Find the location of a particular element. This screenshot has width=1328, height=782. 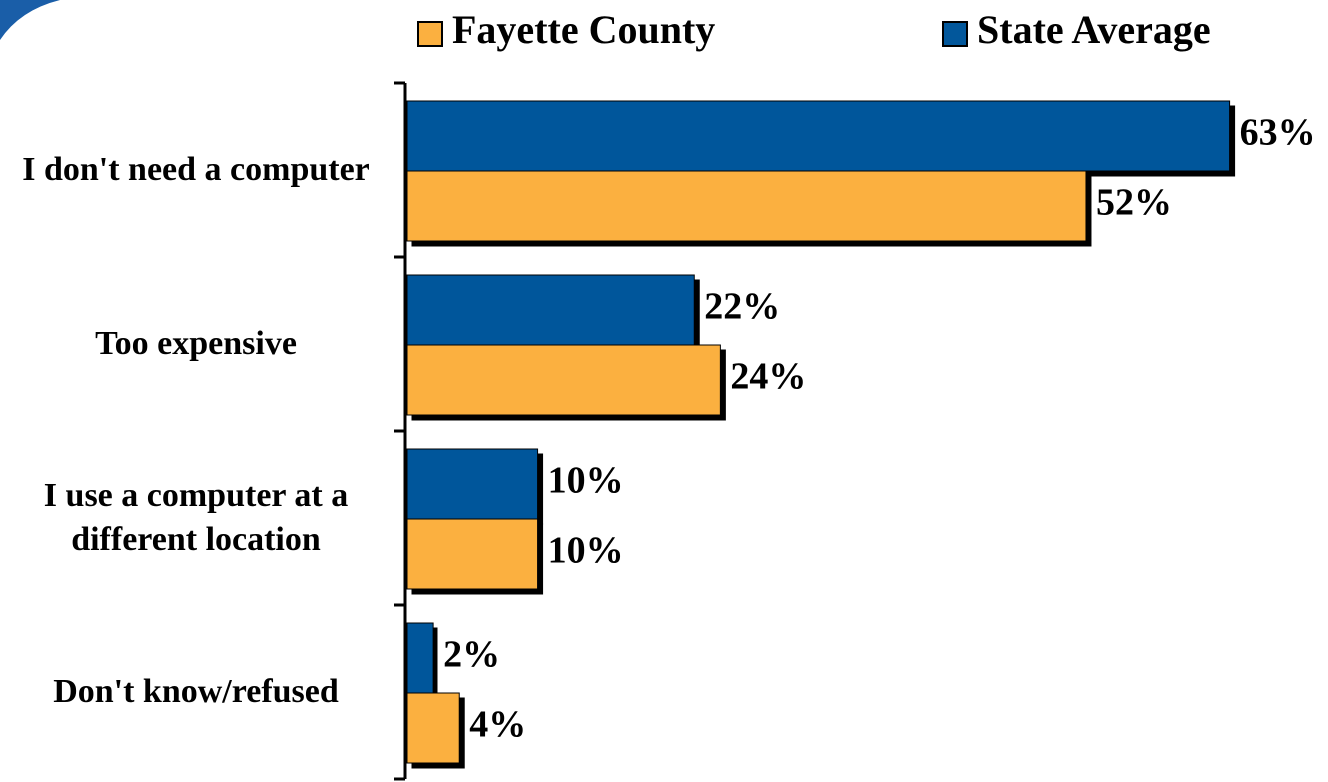

logo-corner is located at coordinates (30, 20).